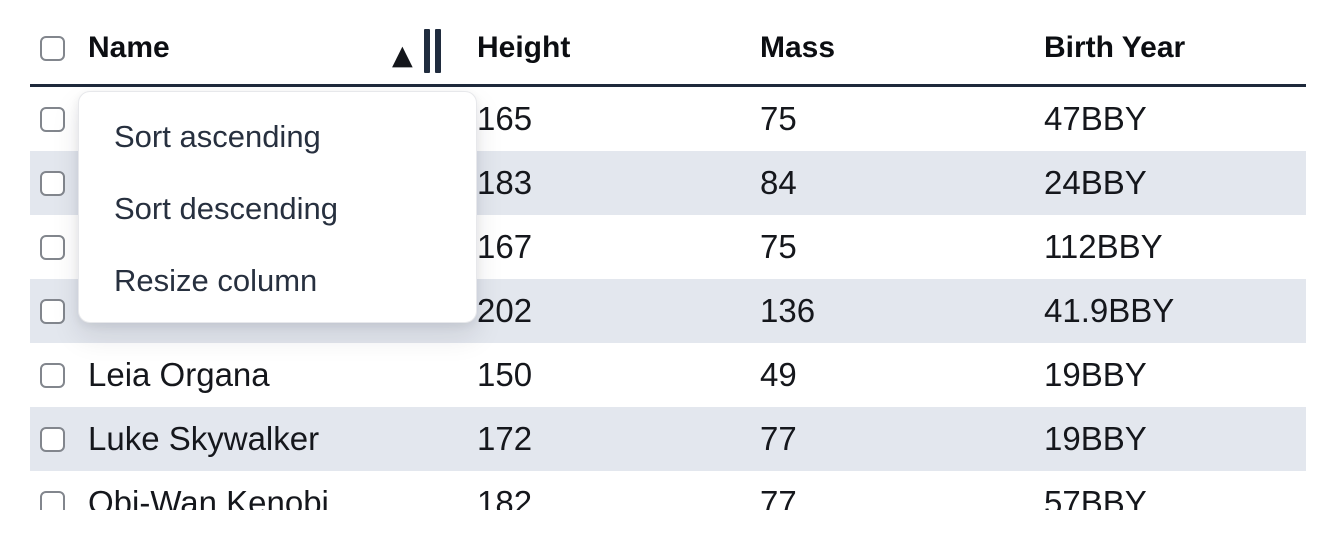  Describe the element at coordinates (217, 136) in the screenshot. I see `menu-item-sort-ascending: Sort ascending` at that location.